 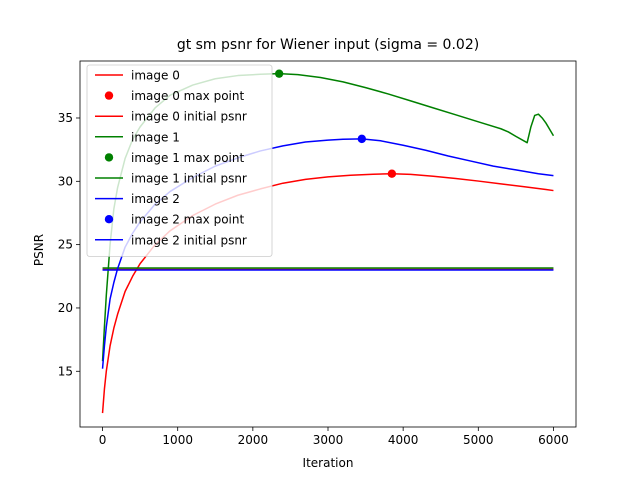 I want to click on x-tick-label: 2000, so click(x=253, y=440).